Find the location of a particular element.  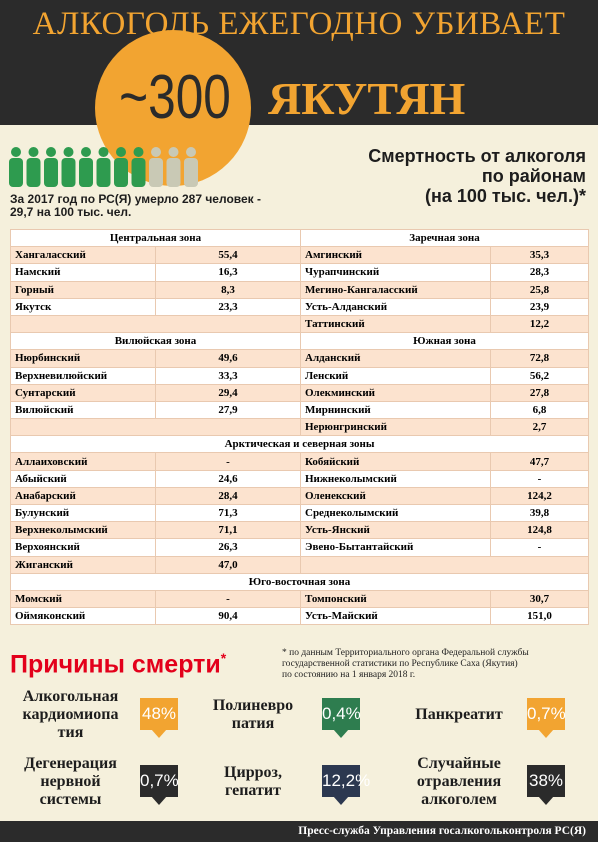

district-name: Амгинский is located at coordinates (395, 255).